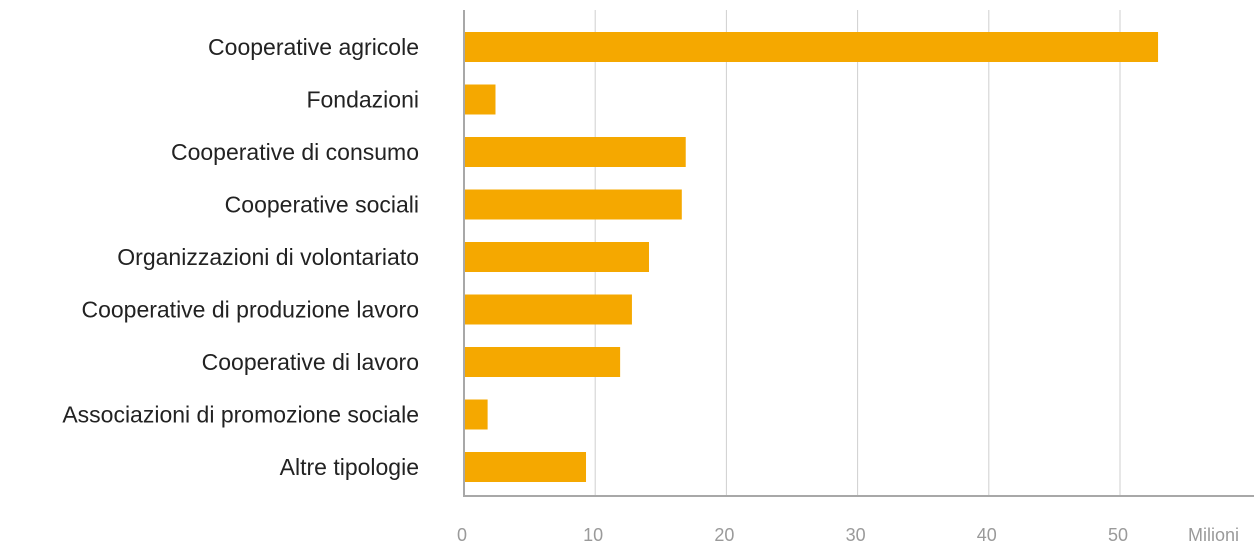  What do you see at coordinates (1118, 535) in the screenshot?
I see `x-tick-label: 50` at bounding box center [1118, 535].